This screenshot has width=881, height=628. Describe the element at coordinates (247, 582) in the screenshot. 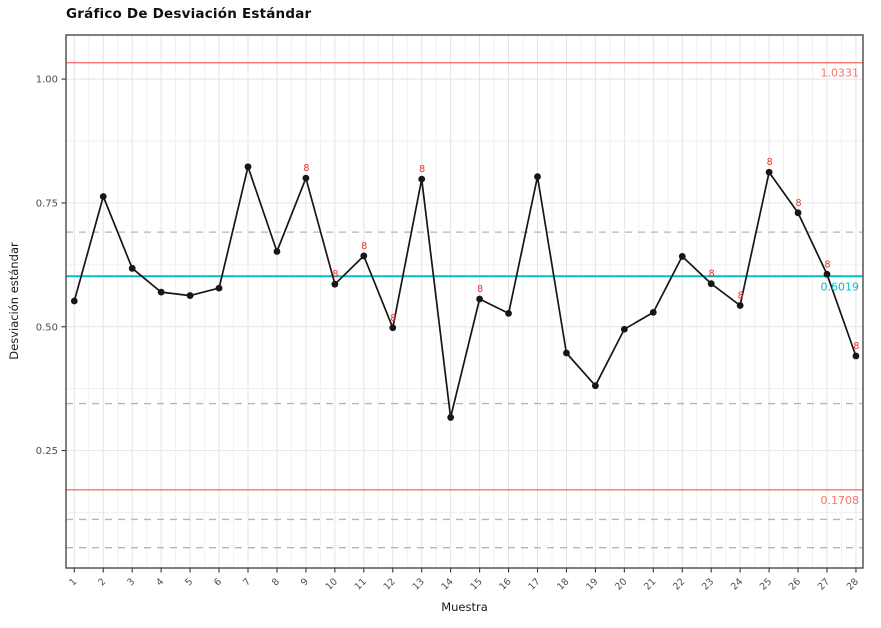

I see `x-tick-label: 7` at that location.